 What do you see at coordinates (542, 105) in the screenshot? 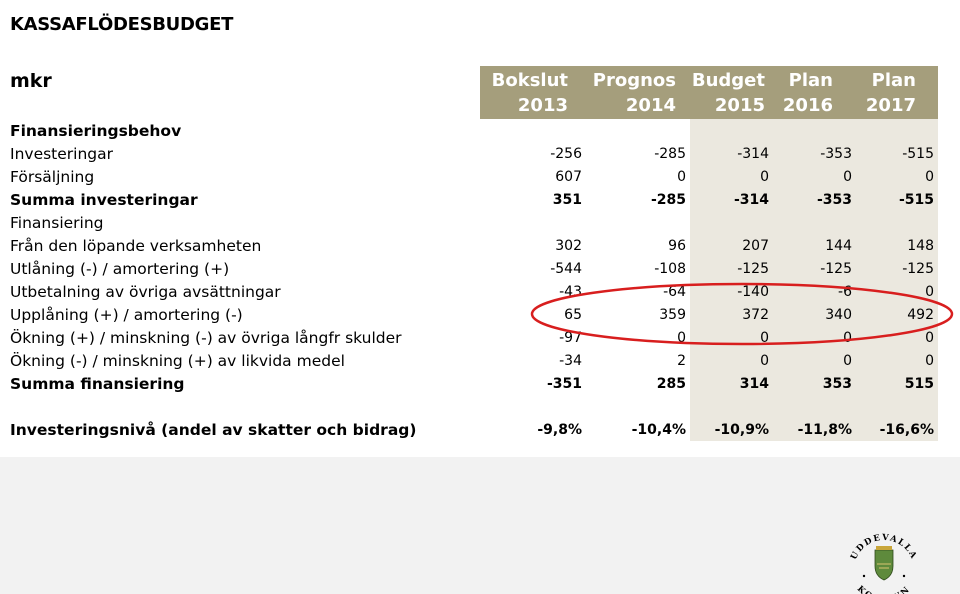
I see `column-header-year: 2013` at bounding box center [542, 105].